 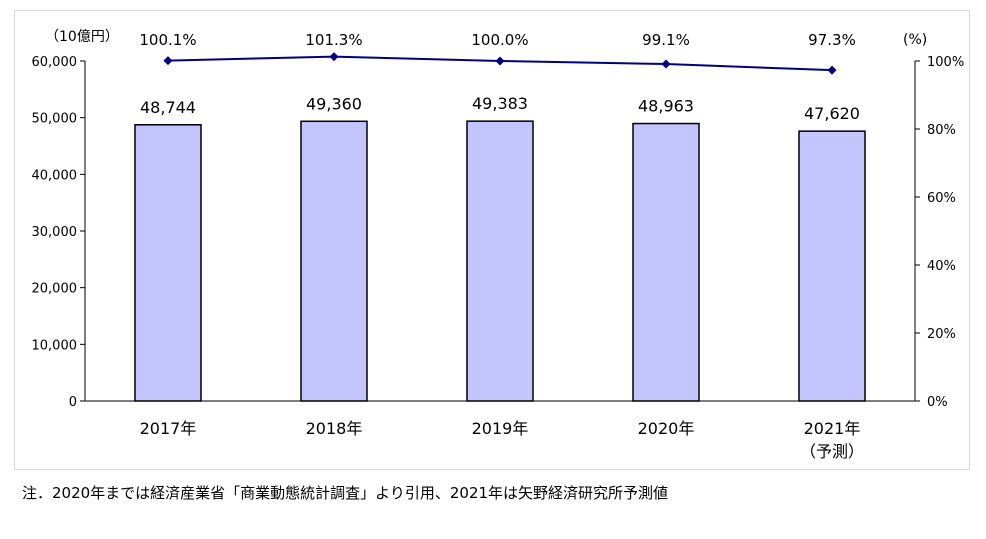 What do you see at coordinates (499, 40) in the screenshot?
I see `ratio-value-label: 100.0%` at bounding box center [499, 40].